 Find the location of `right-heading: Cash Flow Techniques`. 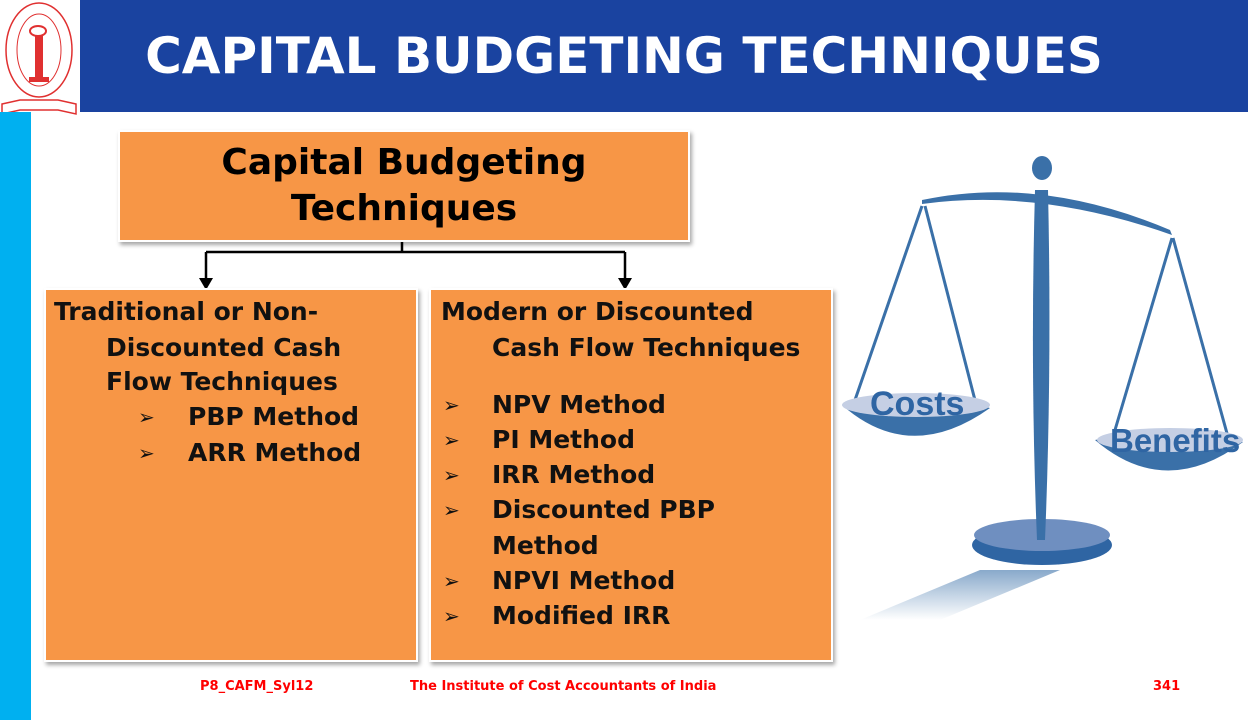

right-heading: Cash Flow Techniques is located at coordinates (646, 347).